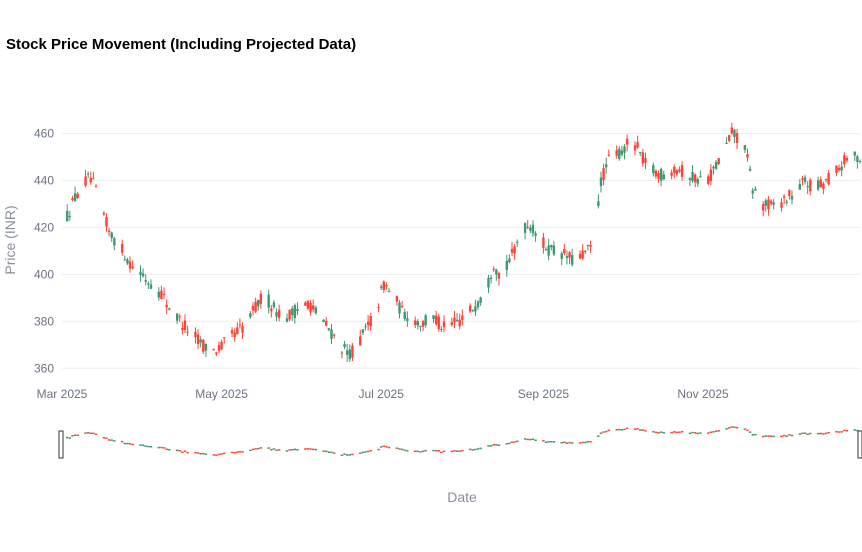 This screenshot has width=862, height=552. I want to click on range-slider-handle-left, so click(61, 444).